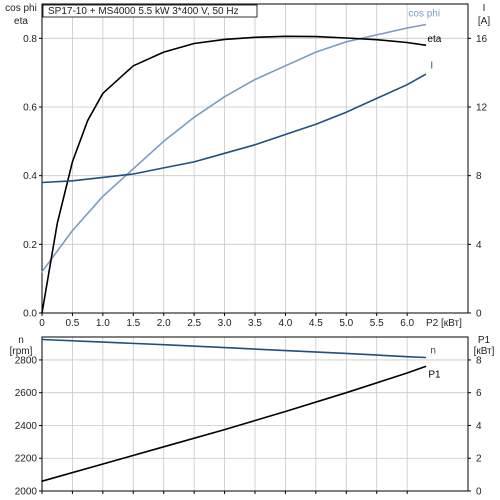 Image resolution: width=500 pixels, height=500 pixels. I want to click on x-axis-label: P2 [кВт], so click(444, 323).